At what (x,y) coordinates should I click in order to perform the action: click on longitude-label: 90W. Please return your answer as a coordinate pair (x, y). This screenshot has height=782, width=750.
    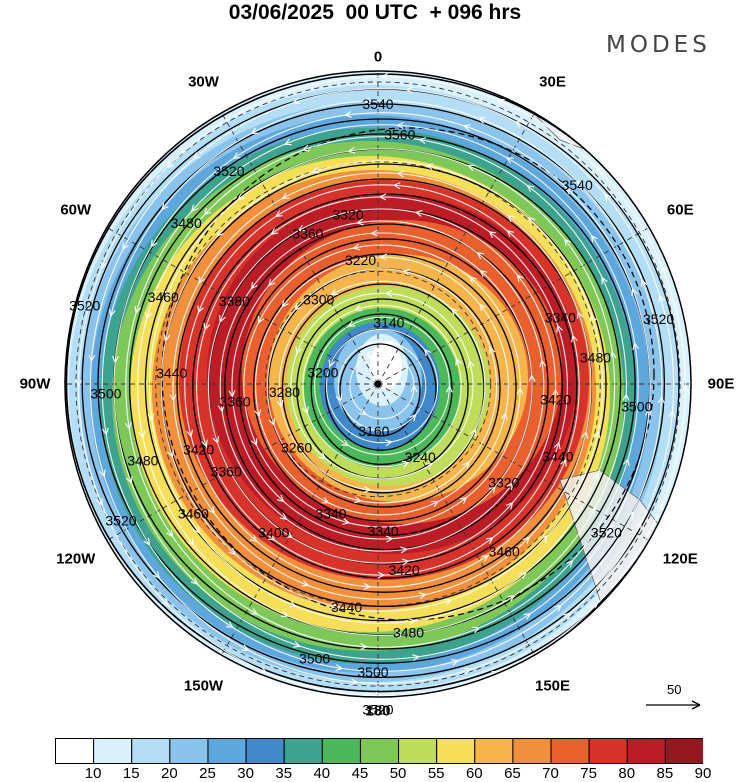
    Looking at the image, I should click on (35, 384).